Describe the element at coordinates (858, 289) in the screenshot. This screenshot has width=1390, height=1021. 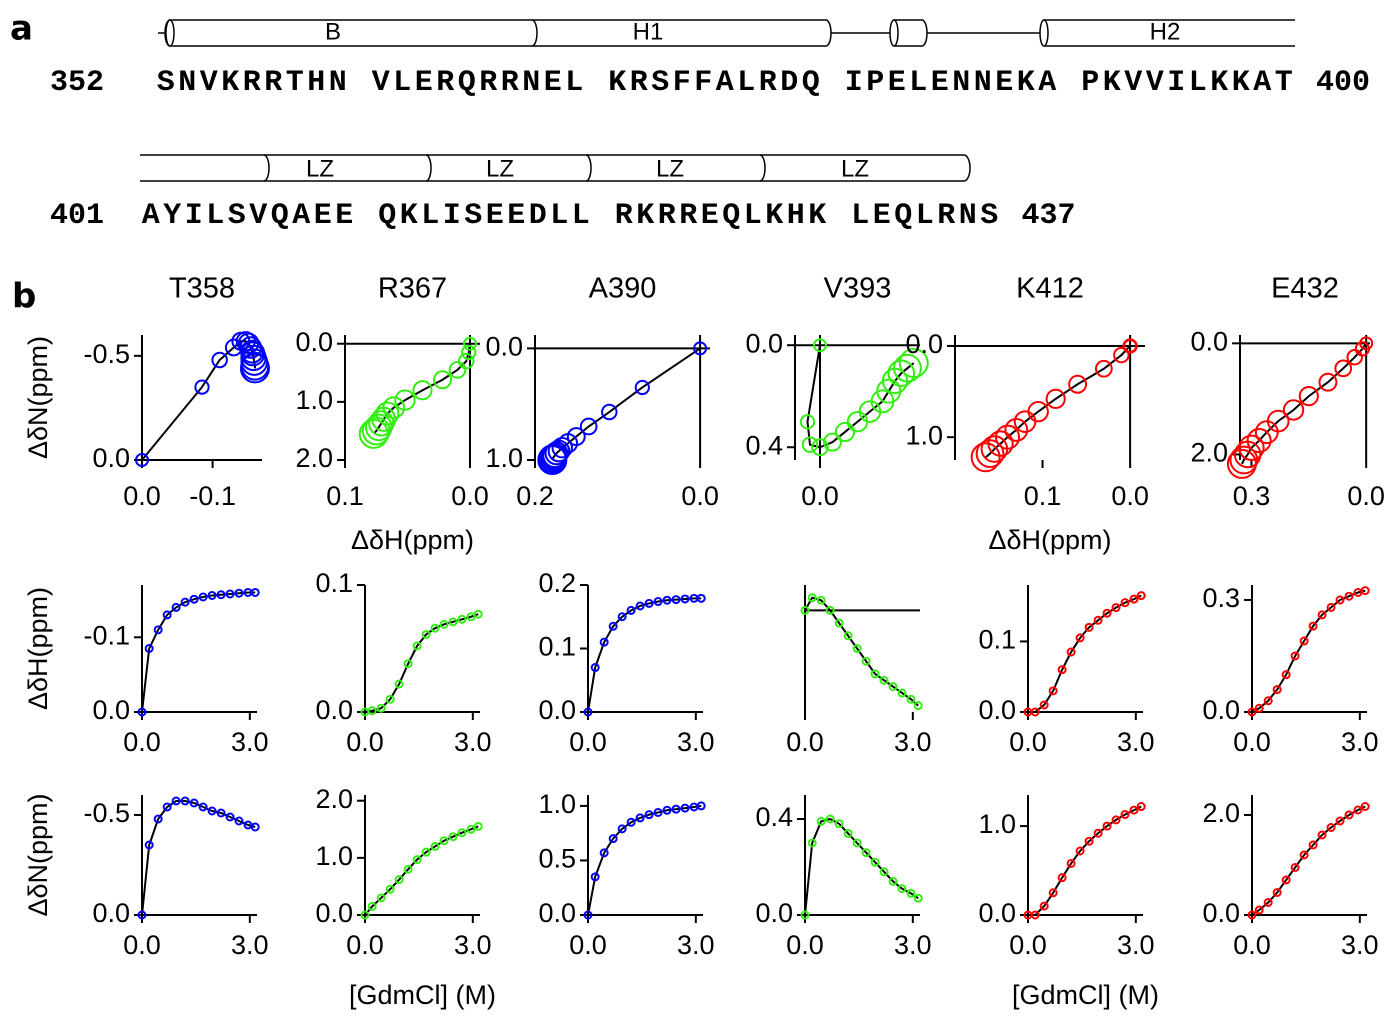
I see `chart-title: V393` at that location.